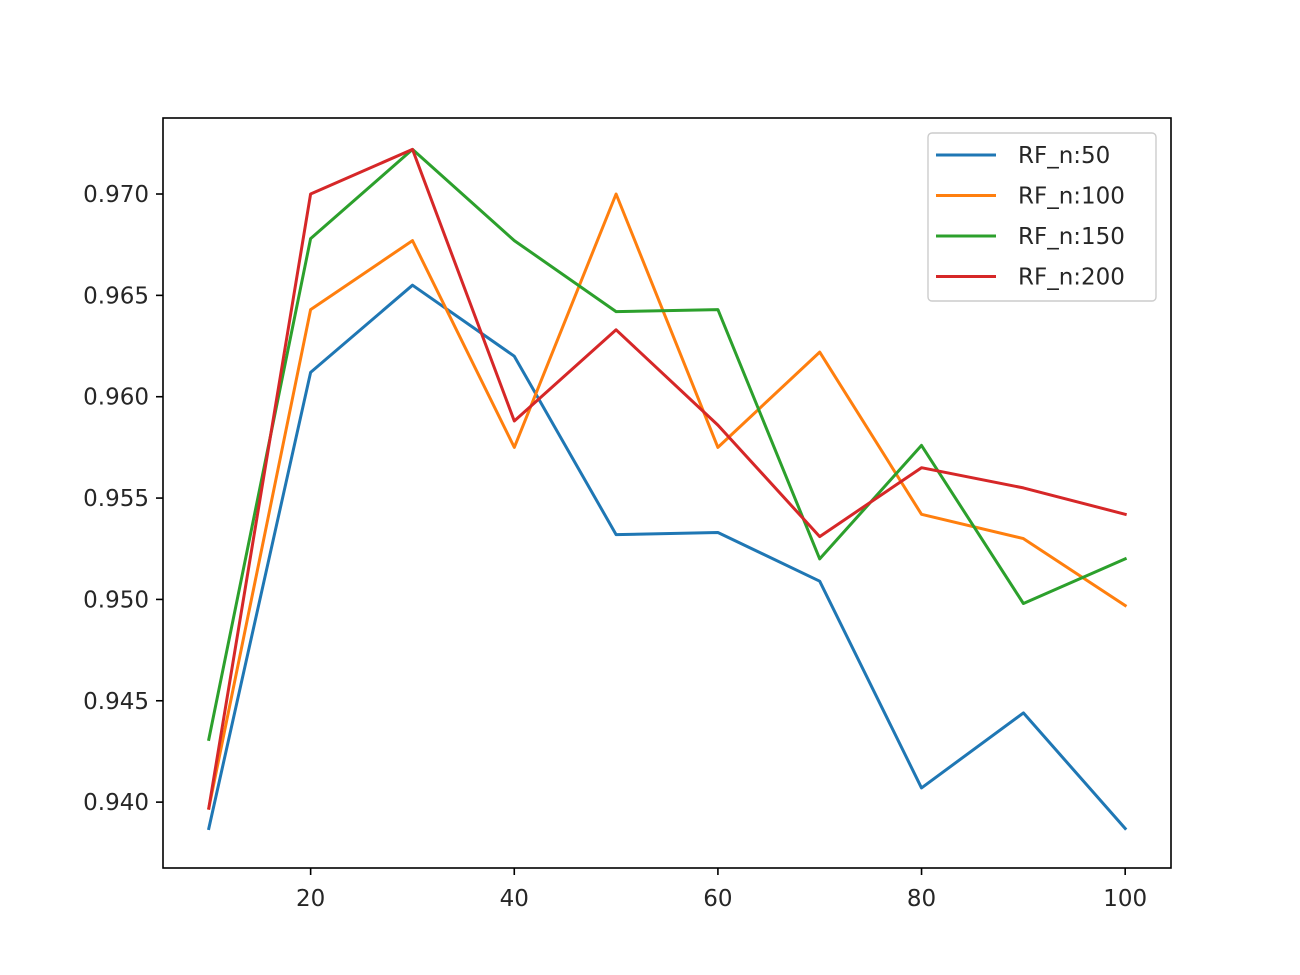  What do you see at coordinates (310, 899) in the screenshot?
I see `x-tick-label: 20` at bounding box center [310, 899].